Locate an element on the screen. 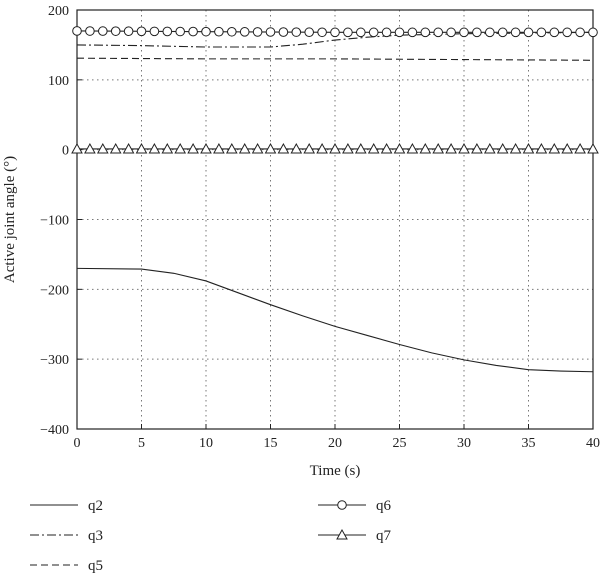  x-axis-label: Time (s) is located at coordinates (335, 471).